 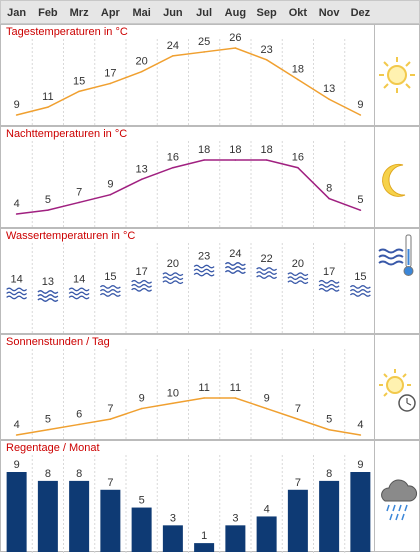 What do you see at coordinates (67, 32) in the screenshot?
I see `panel-title: Tagestemperaturen in °C` at bounding box center [67, 32].